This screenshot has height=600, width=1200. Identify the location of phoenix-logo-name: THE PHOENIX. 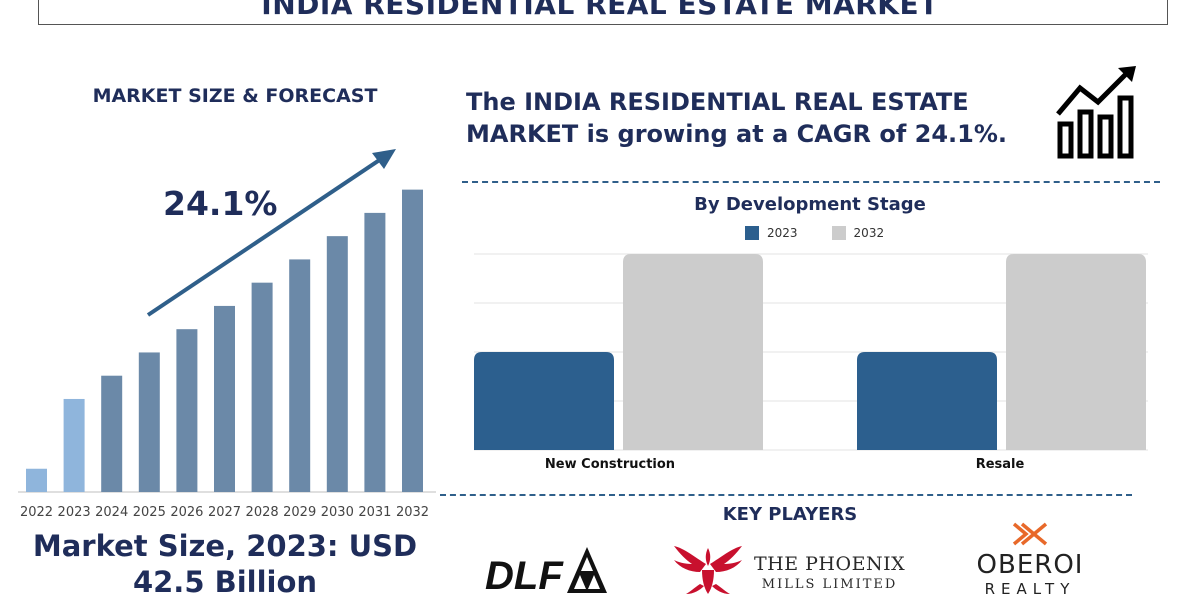
(830, 564).